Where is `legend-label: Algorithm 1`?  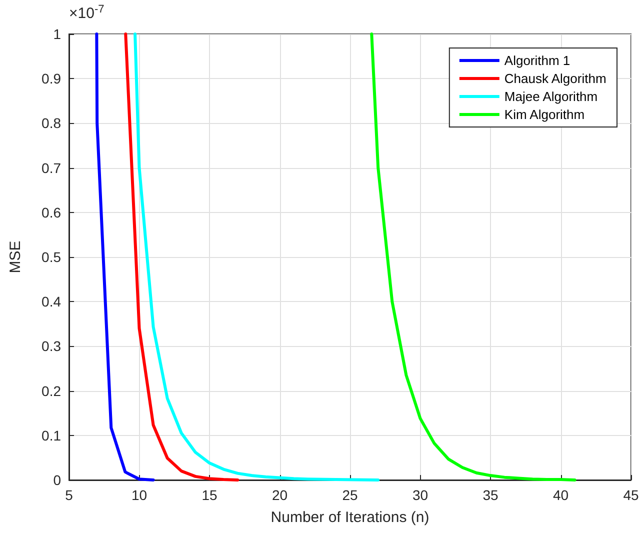
legend-label: Algorithm 1 is located at coordinates (537, 60).